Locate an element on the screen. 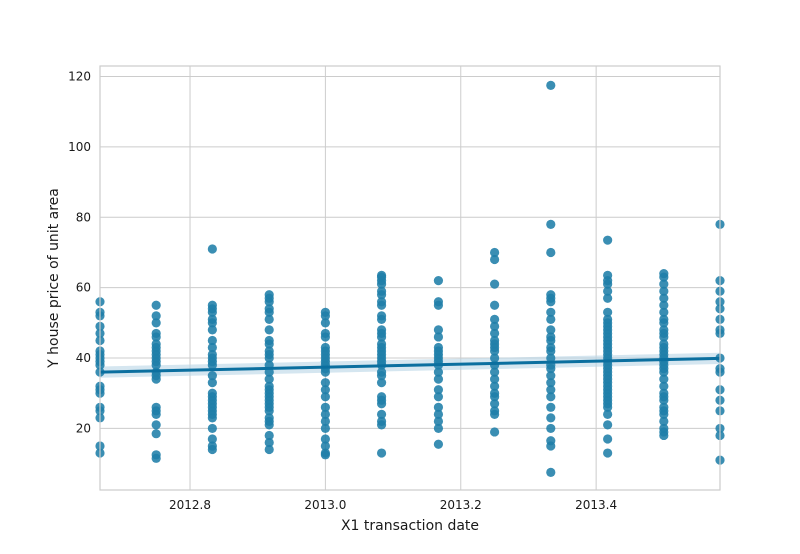 Image resolution: width=800 pixels, height=554 pixels. x-tick-label: 2013.0 is located at coordinates (325, 505).